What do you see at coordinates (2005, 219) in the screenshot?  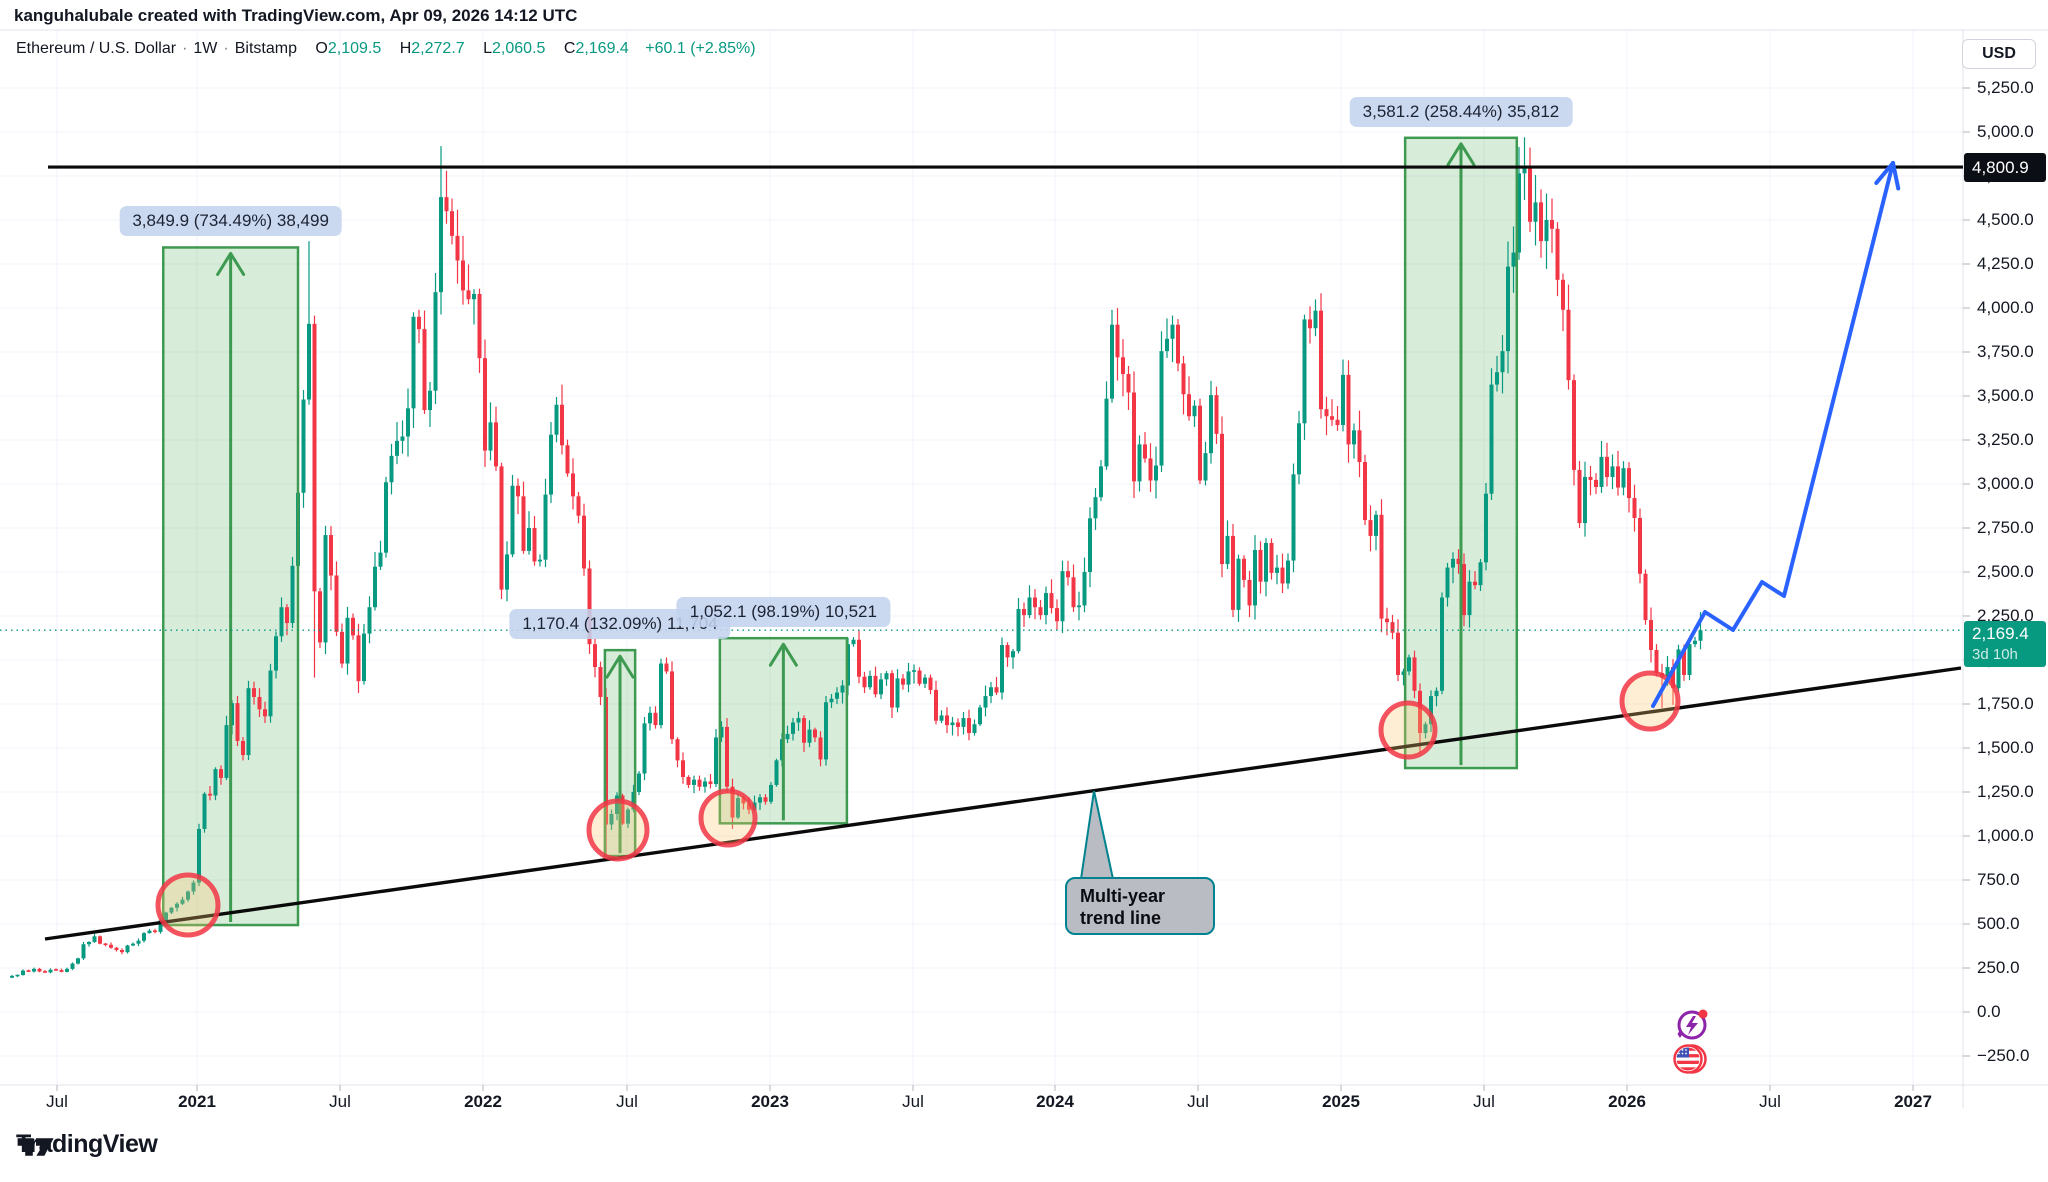 I see `price-axis-label: 4,500.0` at bounding box center [2005, 219].